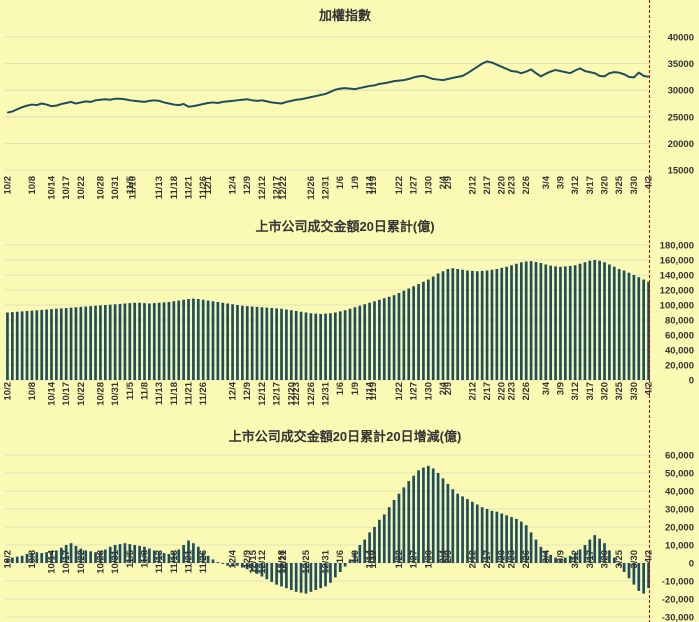  Describe the element at coordinates (679, 321) in the screenshot. I see `y-tick-label: 80,000` at that location.